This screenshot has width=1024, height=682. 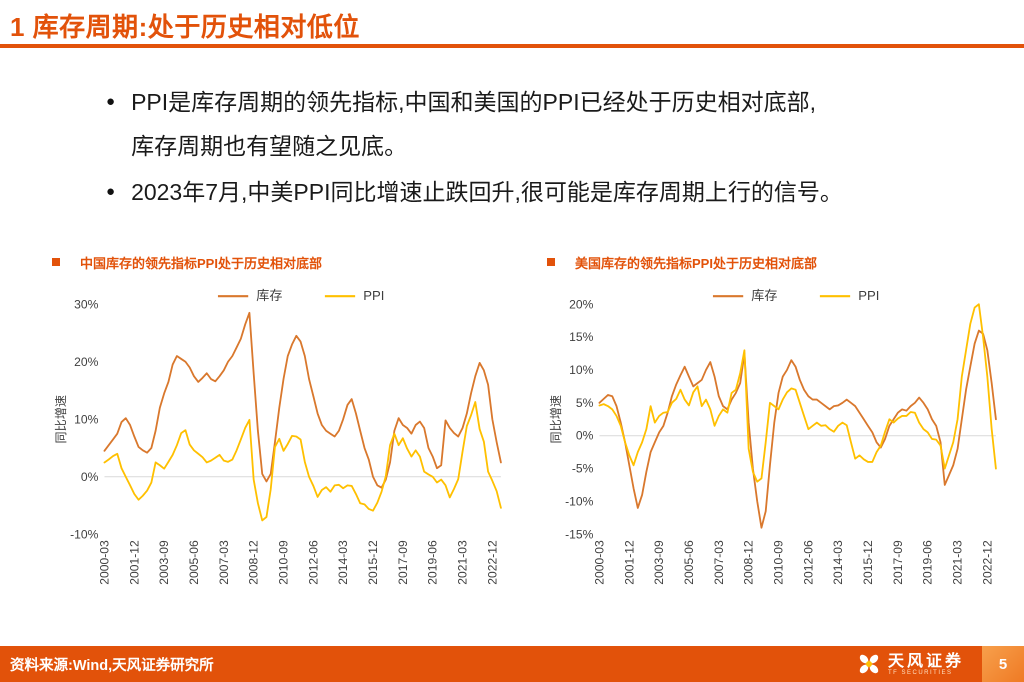 What do you see at coordinates (869, 664) in the screenshot?
I see `flower-icon` at bounding box center [869, 664].